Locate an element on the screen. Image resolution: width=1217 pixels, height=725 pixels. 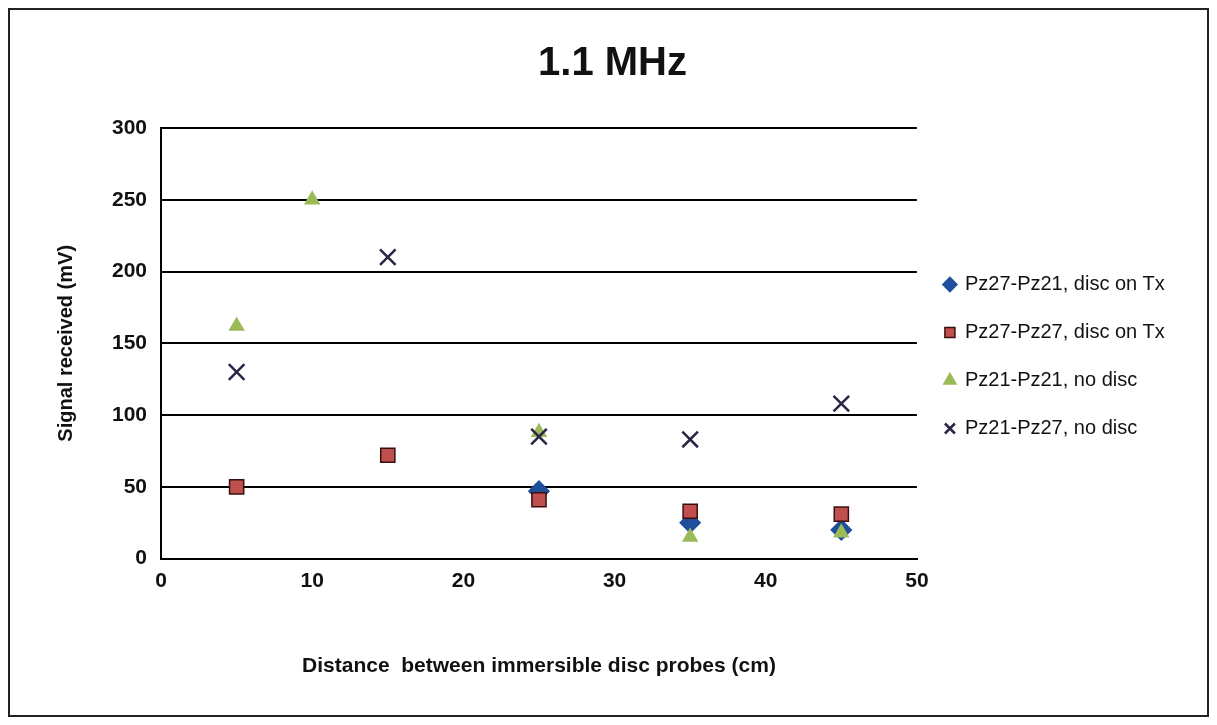
y-axis-title: Signal received (mV) is located at coordinates (64, 343).